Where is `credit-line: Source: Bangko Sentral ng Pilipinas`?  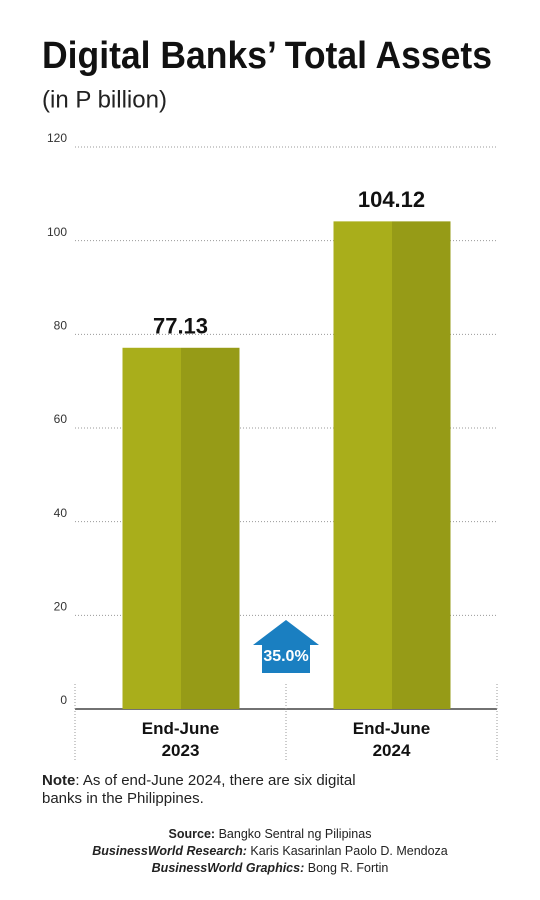
credit-line: Source: Bangko Sentral ng Pilipinas is located at coordinates (270, 834).